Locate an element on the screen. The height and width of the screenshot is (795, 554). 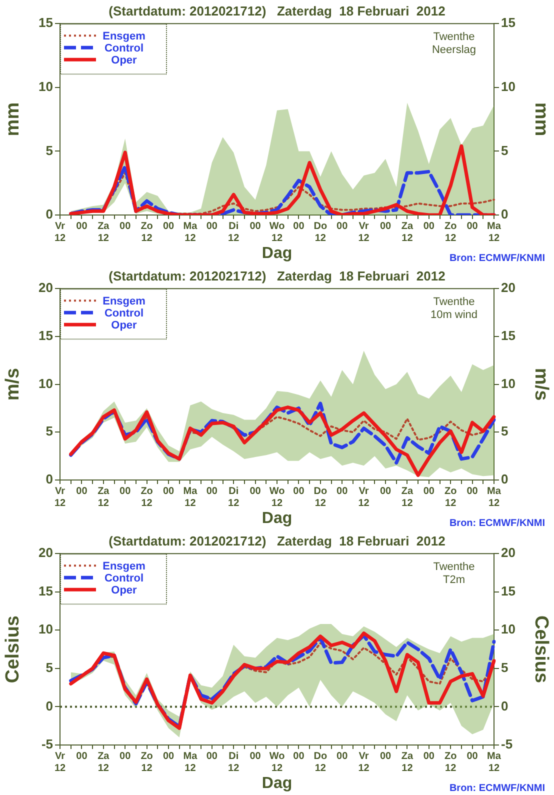
y2-tick-label: 0 is located at coordinates (504, 214).